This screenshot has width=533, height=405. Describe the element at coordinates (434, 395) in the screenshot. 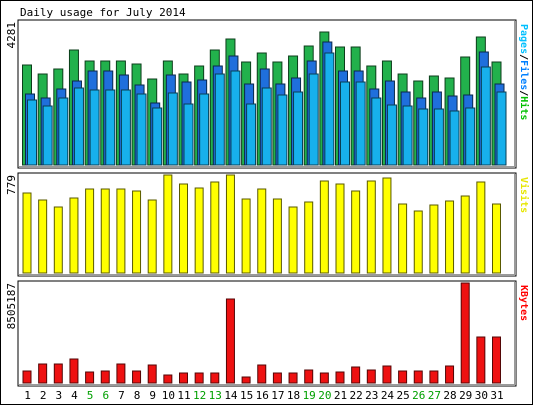

I see `x-tick-label-day: 27` at that location.